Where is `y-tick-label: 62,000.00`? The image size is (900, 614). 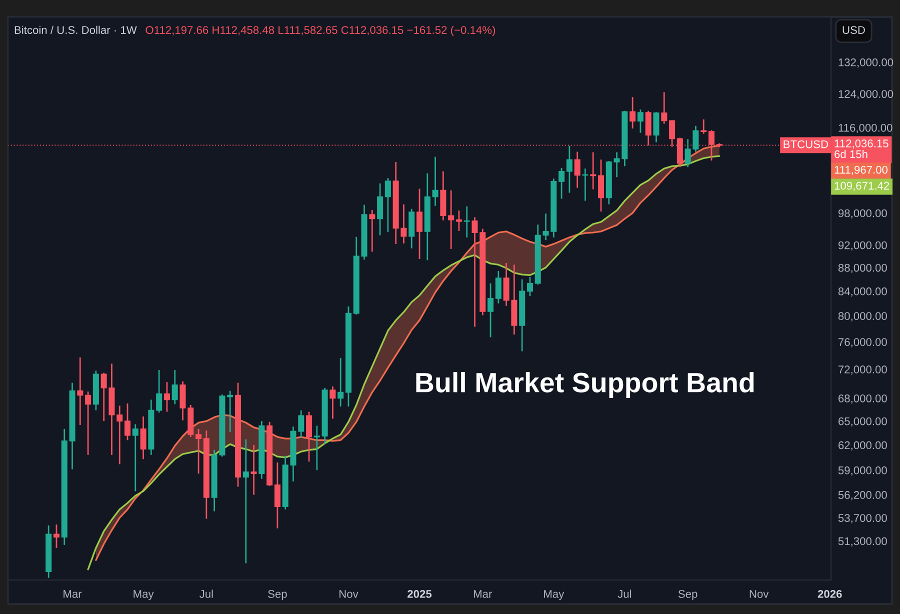
y-tick-label: 62,000.00 is located at coordinates (862, 445).